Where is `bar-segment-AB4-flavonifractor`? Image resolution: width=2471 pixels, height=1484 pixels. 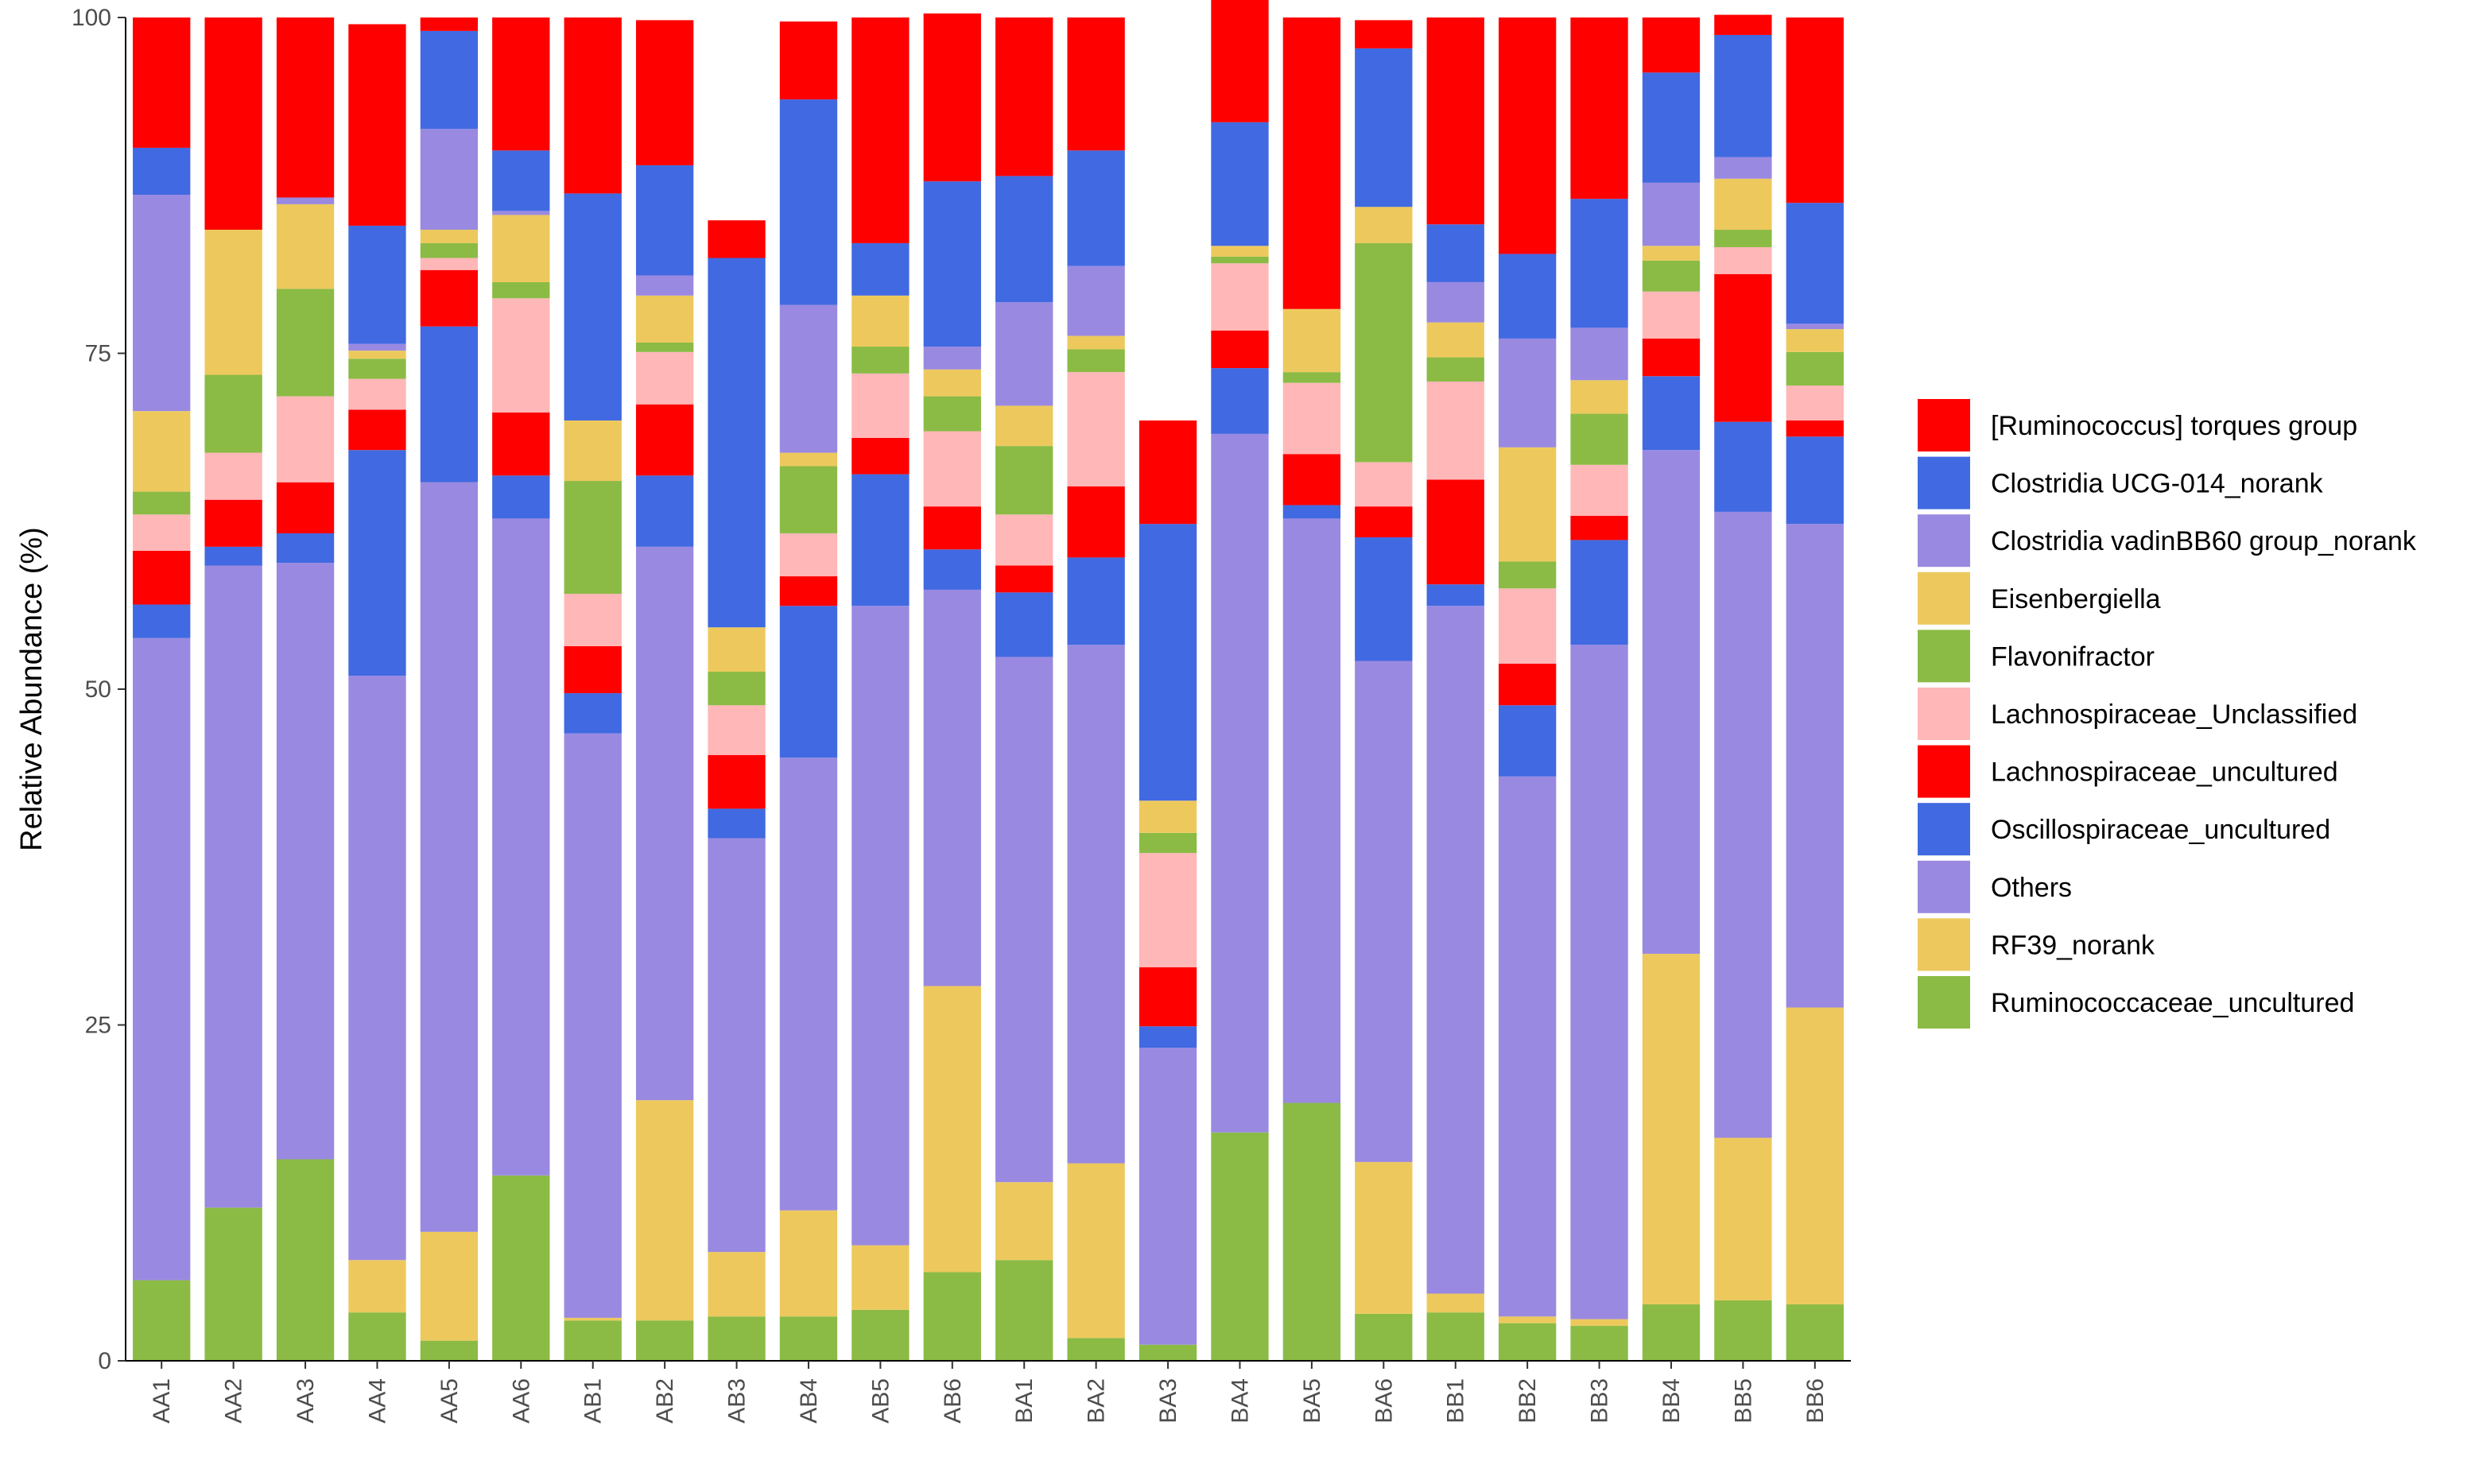 bar-segment-AB4-flavonifractor is located at coordinates (808, 499).